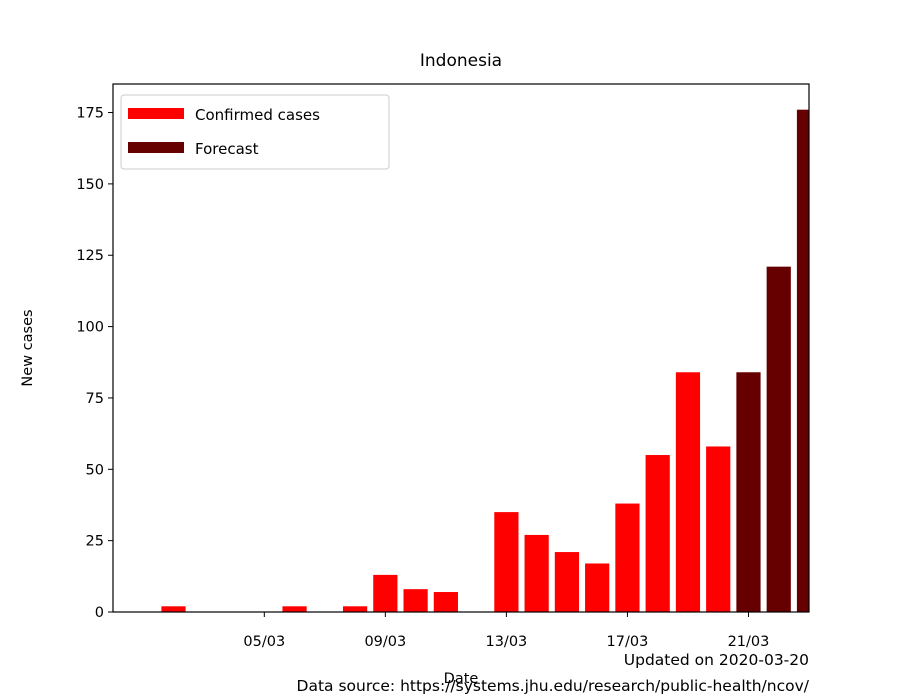 This screenshot has height=700, width=900. Describe the element at coordinates (90, 256) in the screenshot. I see `y-tick-label: 125` at that location.